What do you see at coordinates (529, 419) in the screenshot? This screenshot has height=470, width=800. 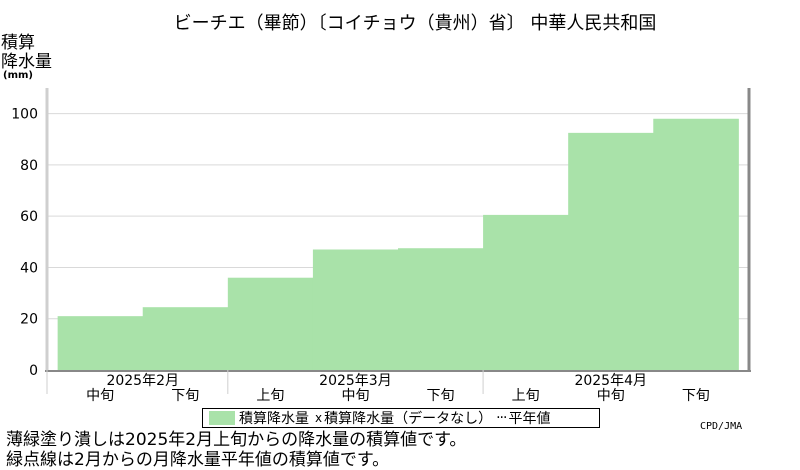 I see `legend-normal-label: 平年値` at bounding box center [529, 419].